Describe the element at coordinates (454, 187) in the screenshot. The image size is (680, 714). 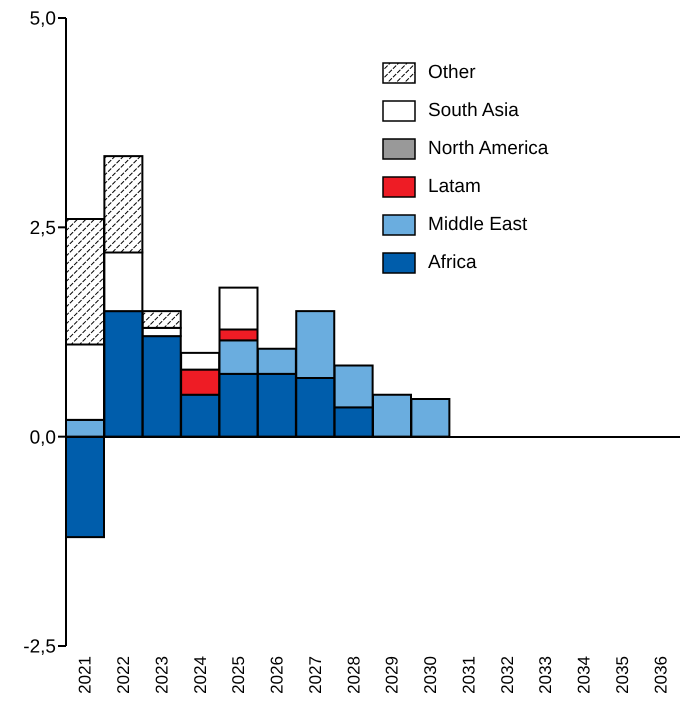
I see `legend-label: Latam` at that location.